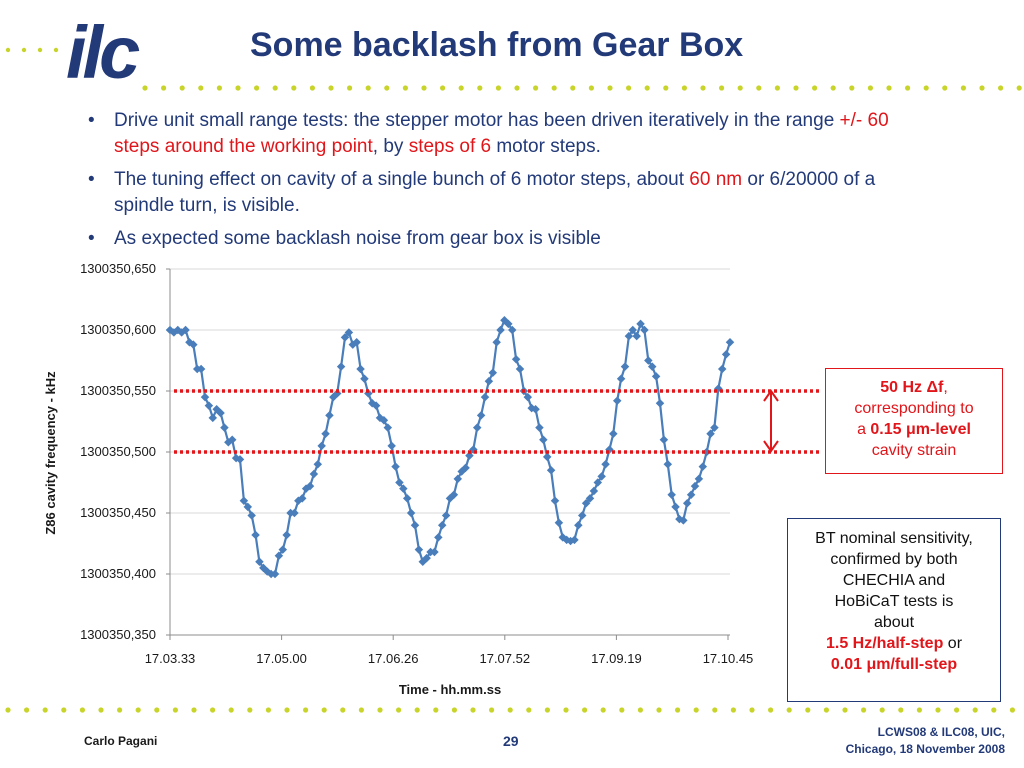 The image size is (1024, 768). Describe the element at coordinates (118, 390) in the screenshot. I see `y-tick-label: 1300350,550` at that location.